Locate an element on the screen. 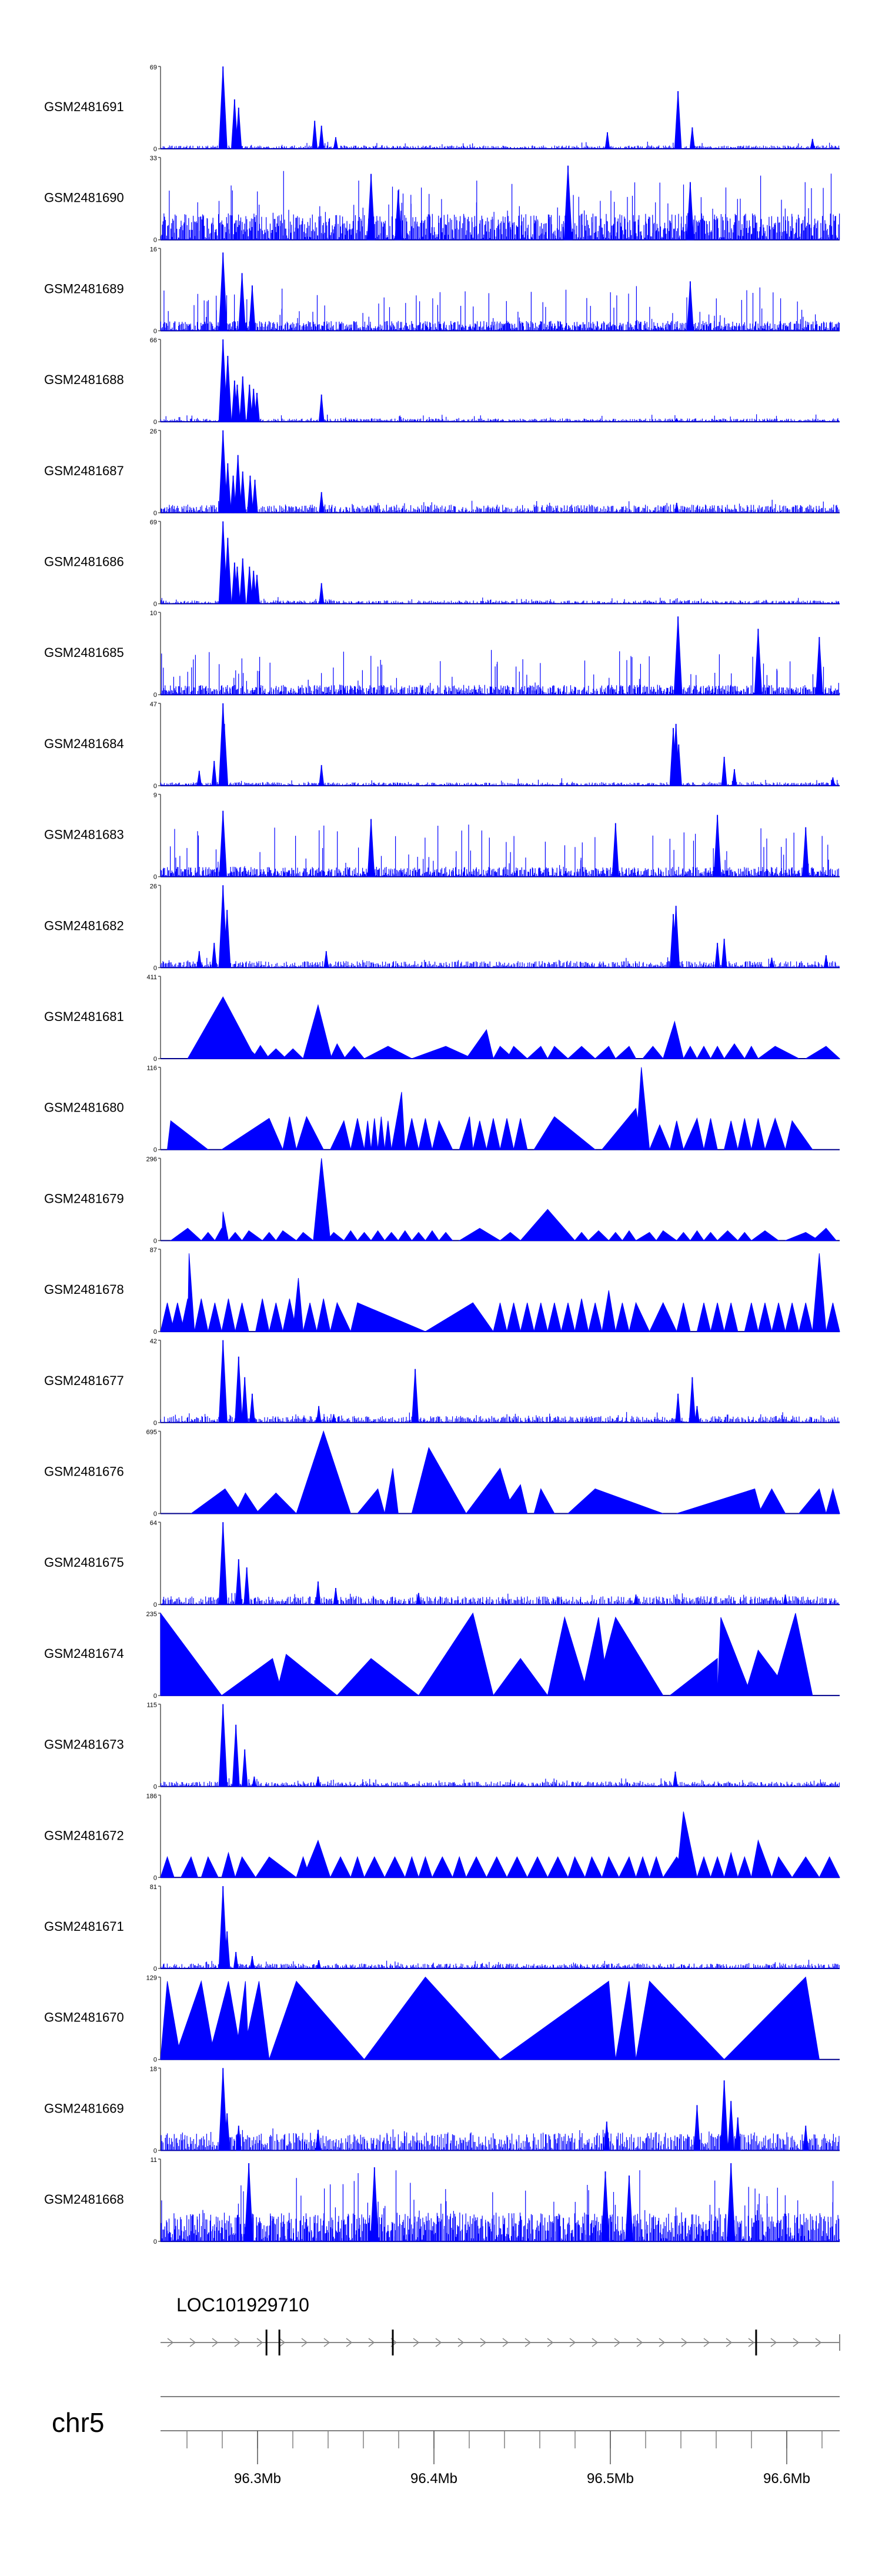 This screenshot has width=882, height=2576. track-GSM2481671: GSM2481671 81 0 is located at coordinates (442, 1928).